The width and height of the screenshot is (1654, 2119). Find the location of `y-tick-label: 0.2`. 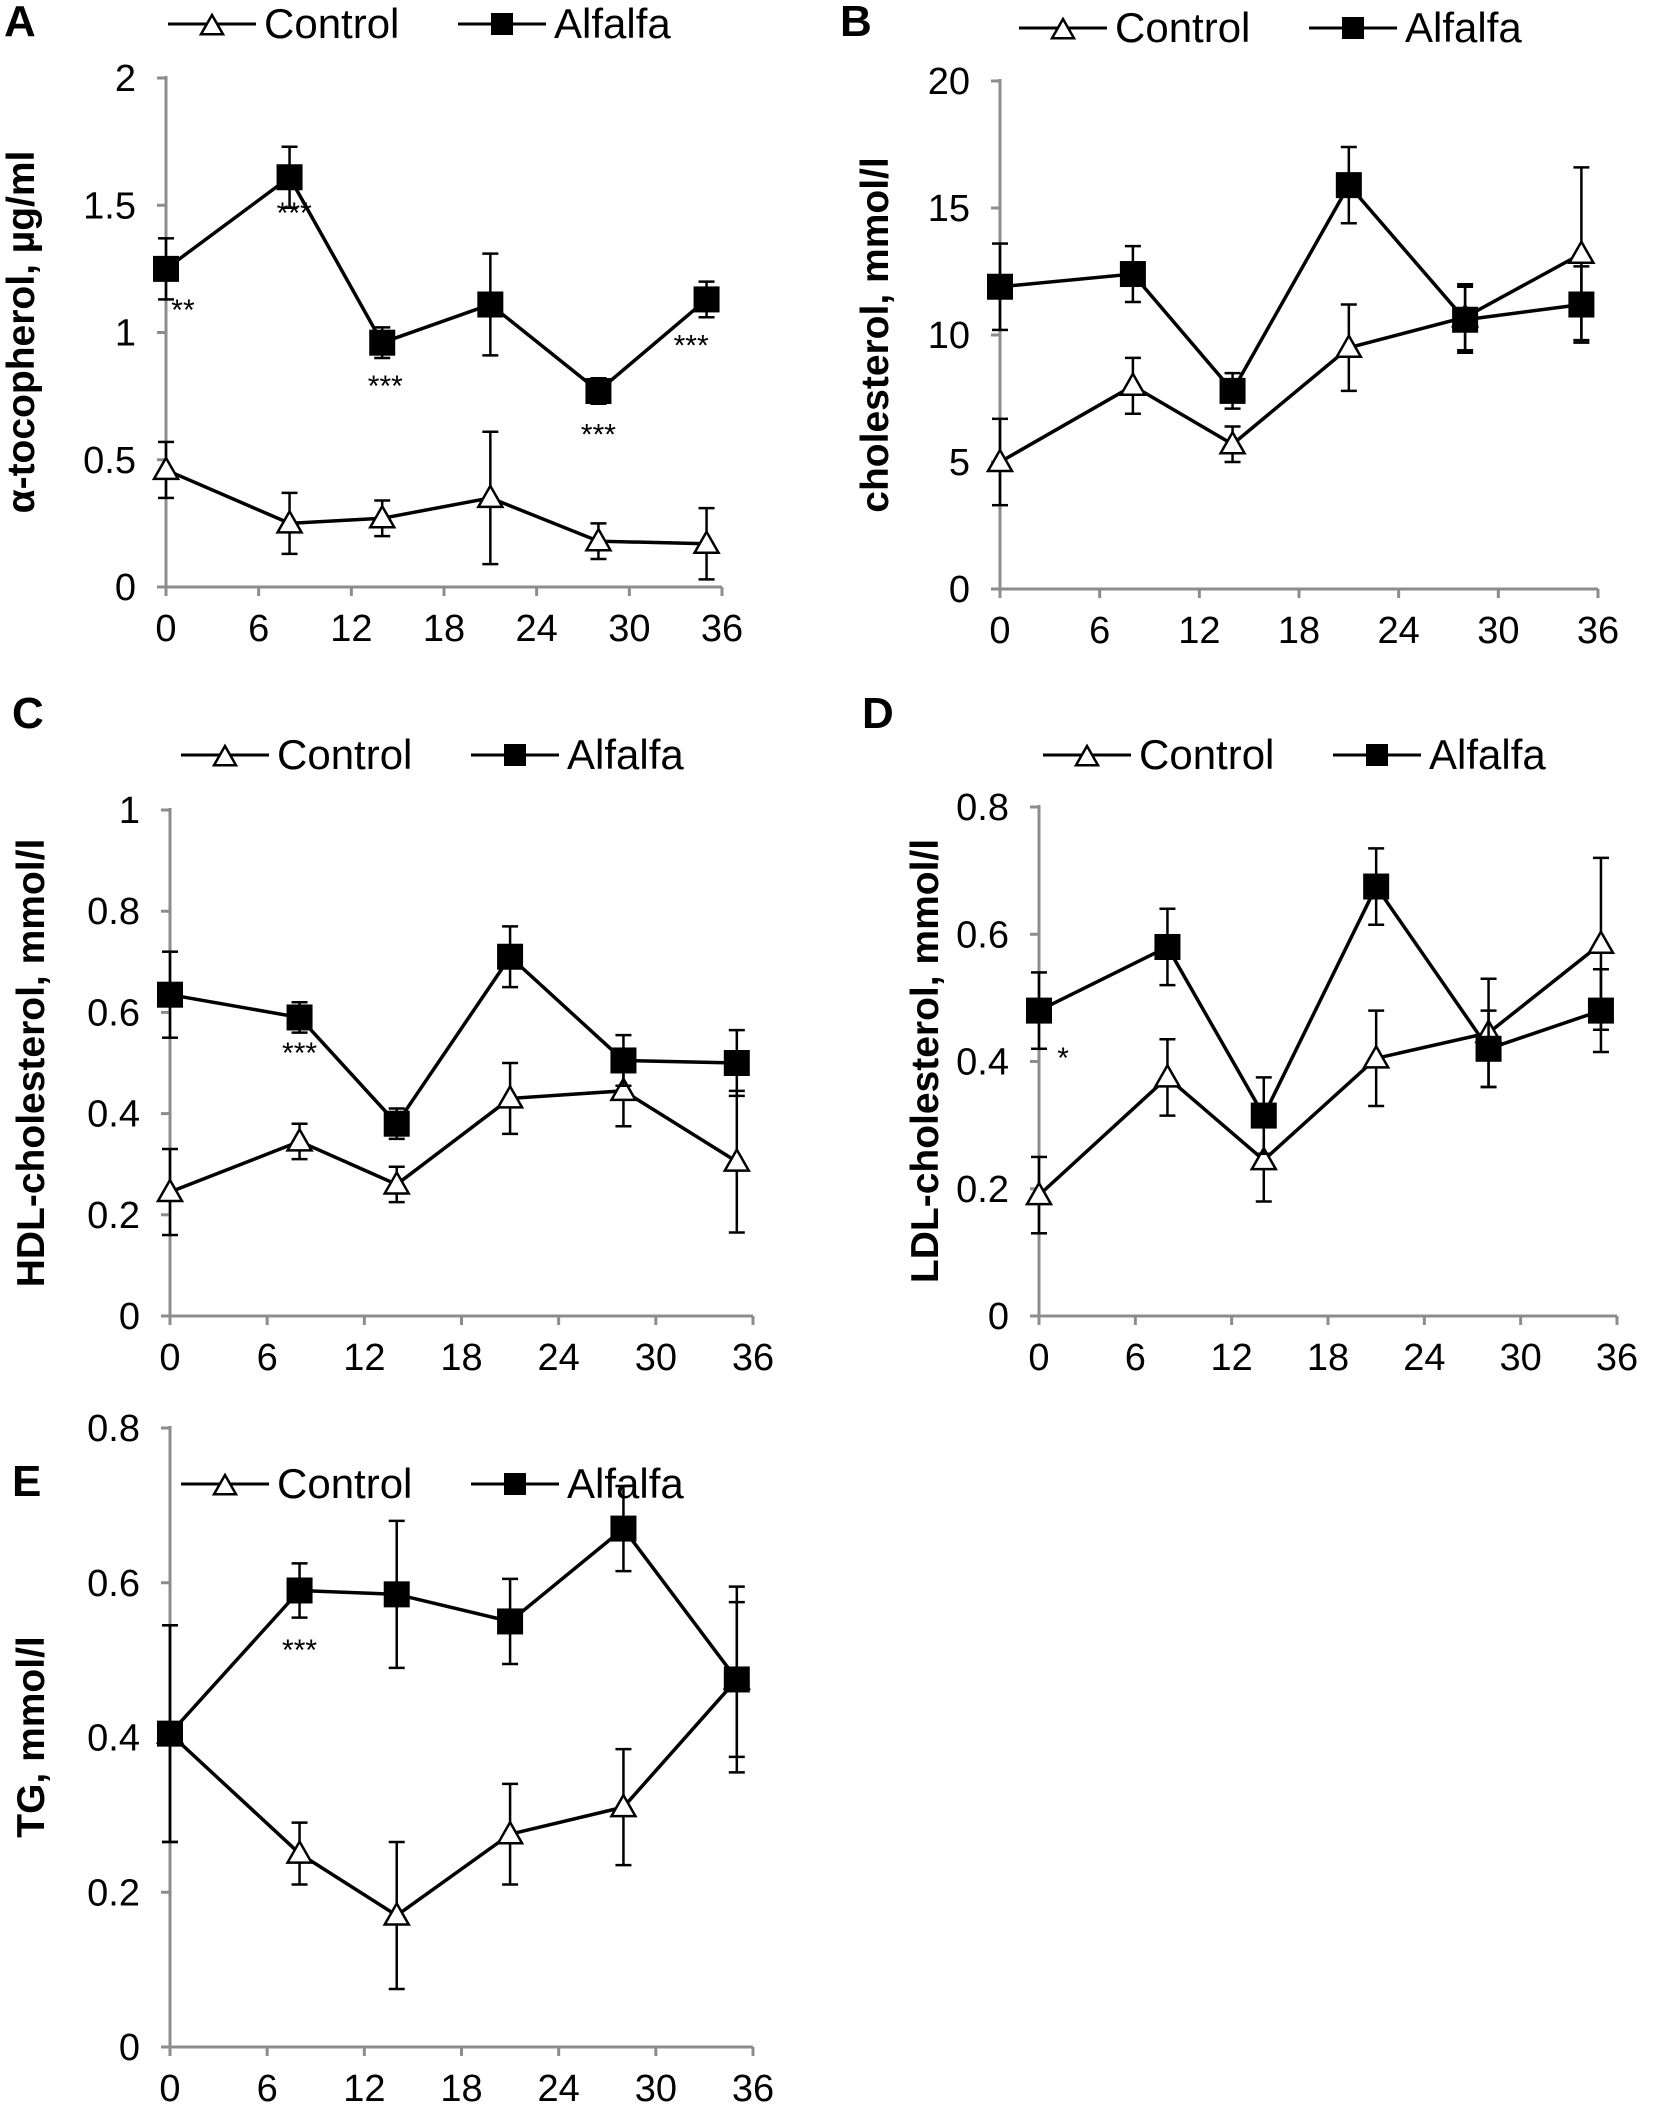

y-tick-label: 0.2 is located at coordinates (982, 1190).